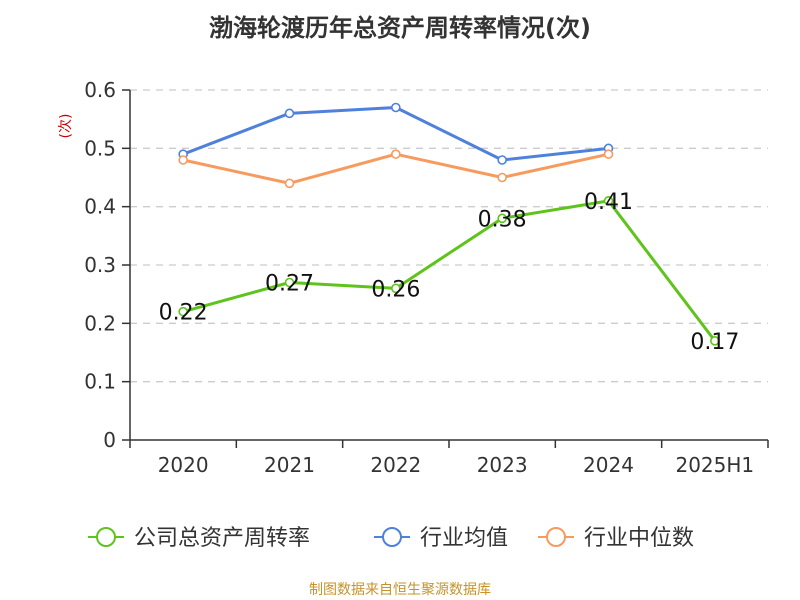 The height and width of the screenshot is (600, 800). I want to click on legend-label: 公司总资产周转率, so click(222, 538).